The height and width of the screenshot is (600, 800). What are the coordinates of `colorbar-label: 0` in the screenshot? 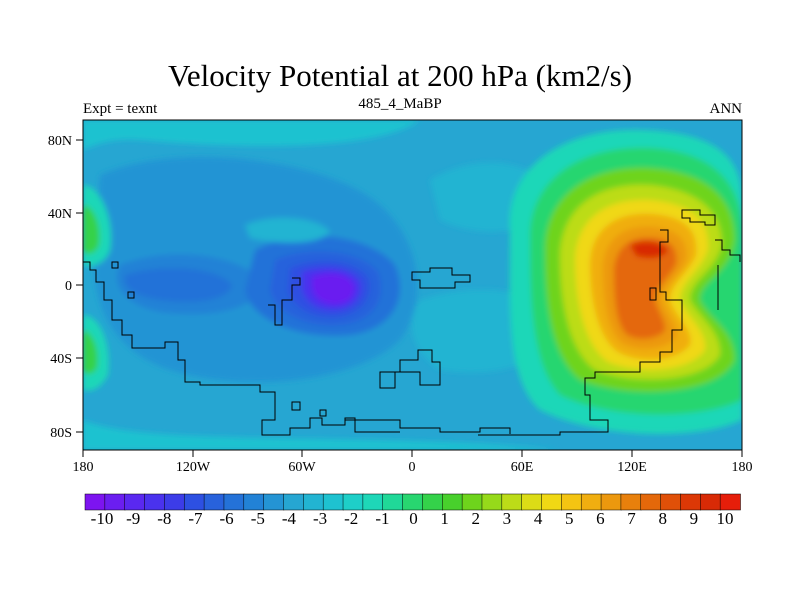 It's located at (413, 518).